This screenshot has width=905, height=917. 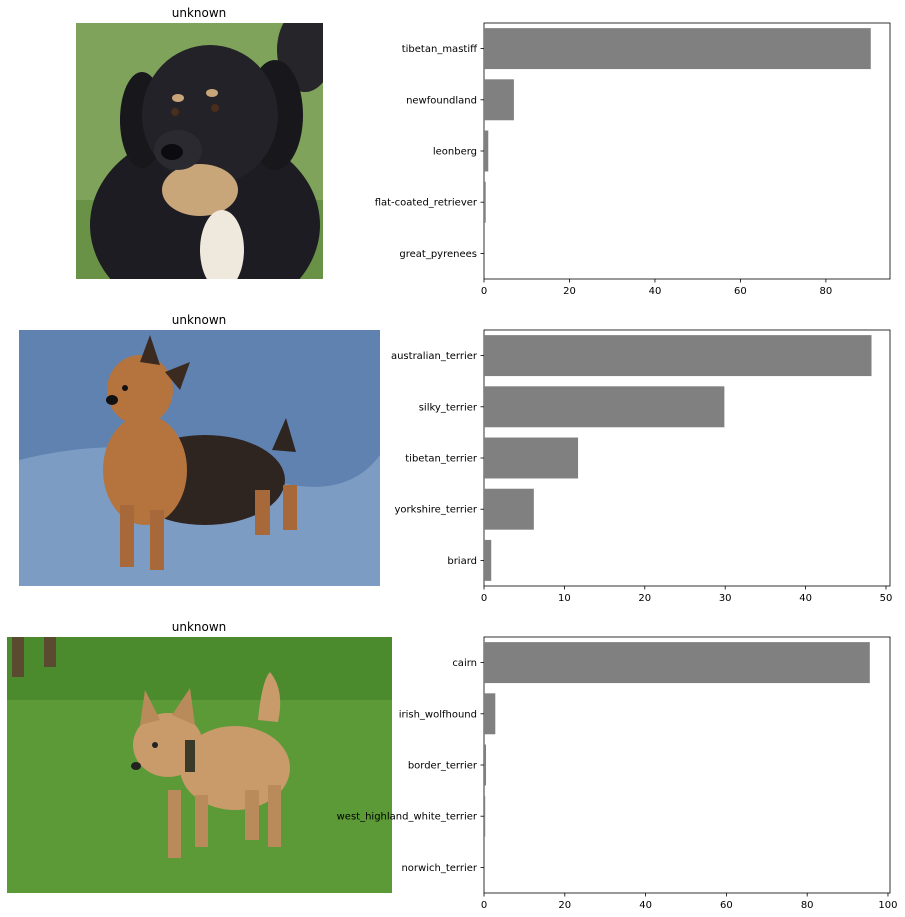 What do you see at coordinates (485, 765) in the screenshot?
I see `bar-border_terrier` at bounding box center [485, 765].